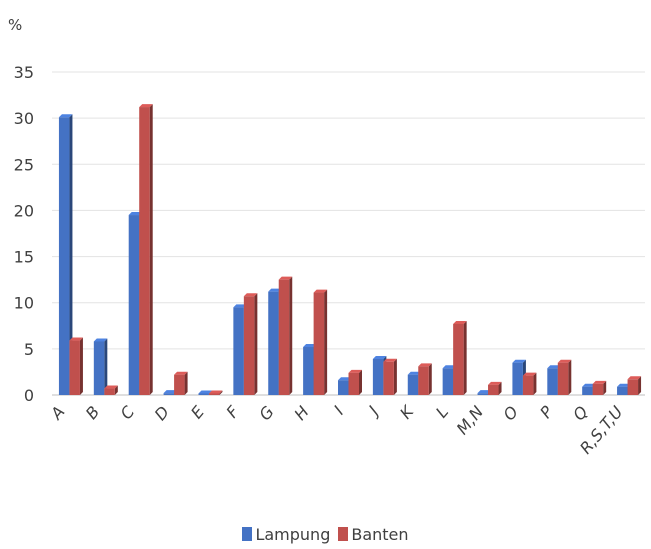  Describe the element at coordinates (293, 534) in the screenshot. I see `legend-label: Lampung` at that location.